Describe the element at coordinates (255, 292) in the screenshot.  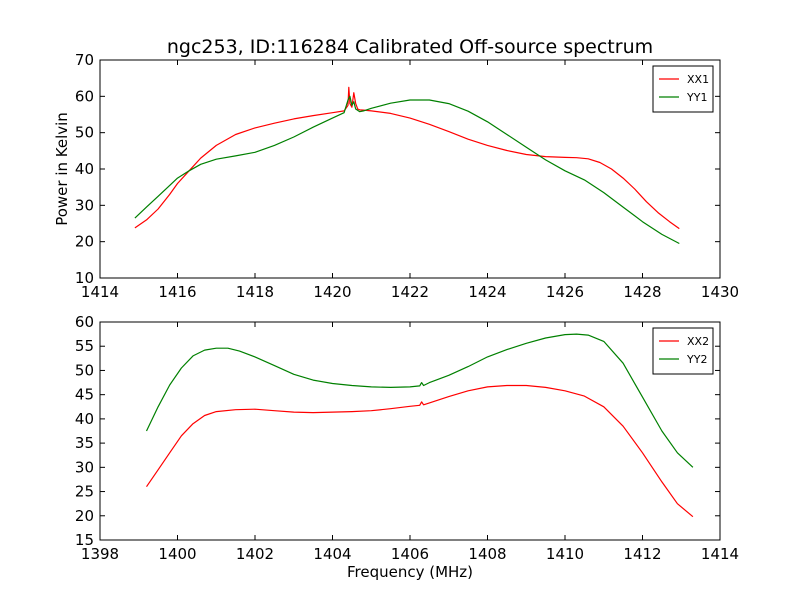
I see `x-tick-label: 1418` at that location.